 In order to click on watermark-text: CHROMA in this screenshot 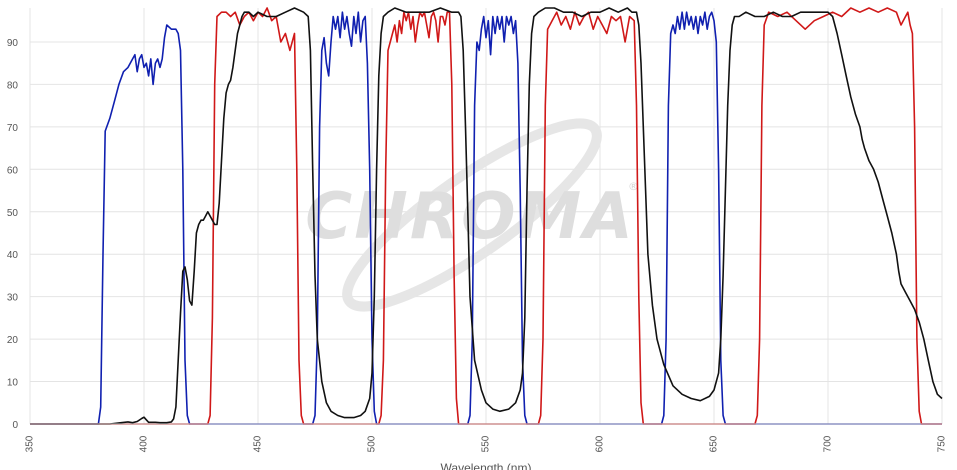, I will do `click(469, 217)`.